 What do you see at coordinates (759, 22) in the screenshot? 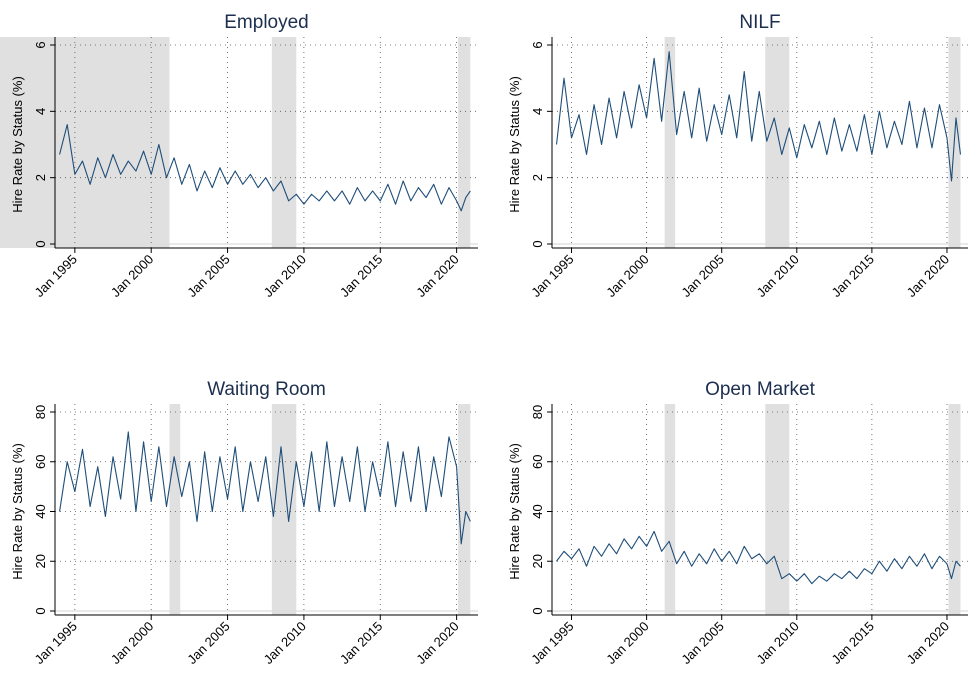
I see `chart-title: NILF` at bounding box center [759, 22].